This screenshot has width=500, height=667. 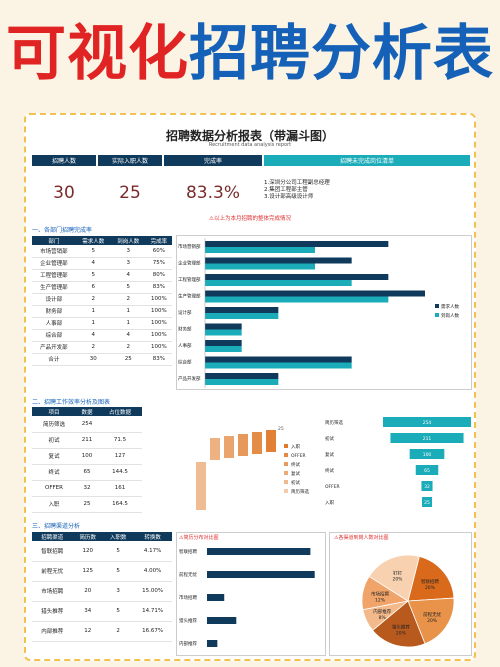 What do you see at coordinates (54, 424) in the screenshot?
I see `table-cell: 简历筛选` at bounding box center [54, 424].